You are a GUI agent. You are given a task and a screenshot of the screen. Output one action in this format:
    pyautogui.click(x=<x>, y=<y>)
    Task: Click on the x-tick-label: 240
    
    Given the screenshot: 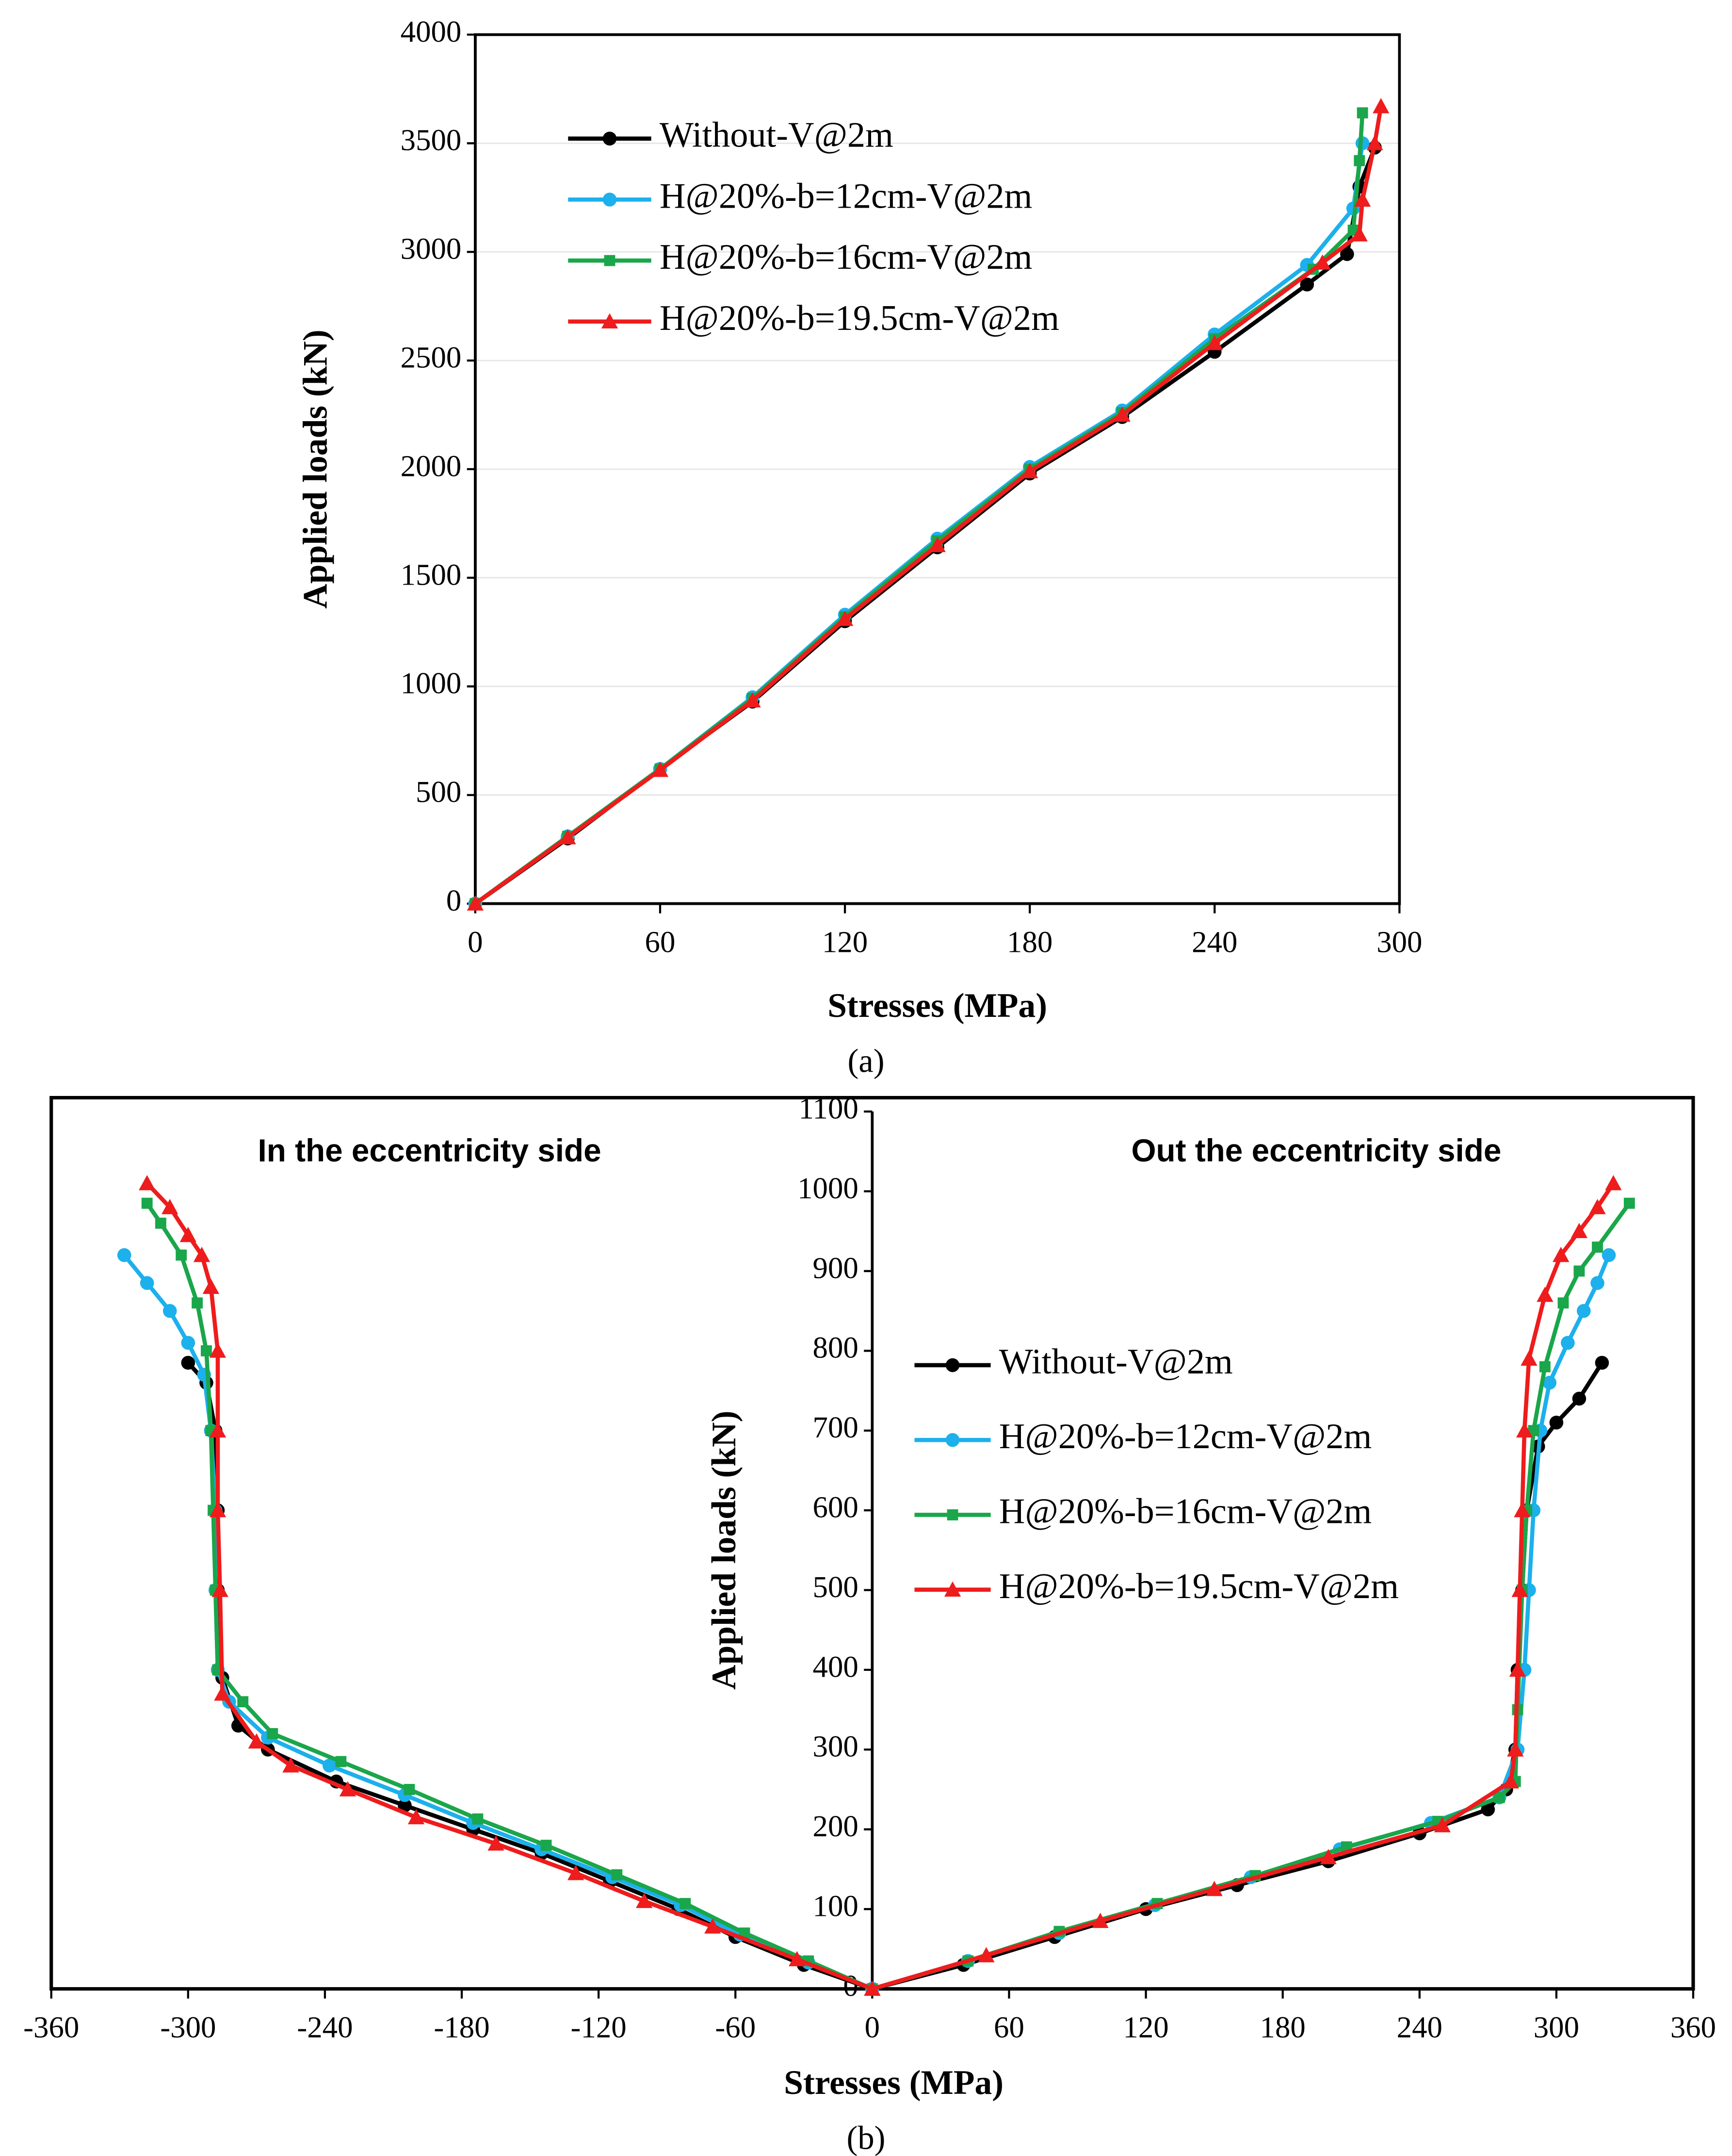 What is the action you would take?
    pyautogui.click(x=1214, y=942)
    